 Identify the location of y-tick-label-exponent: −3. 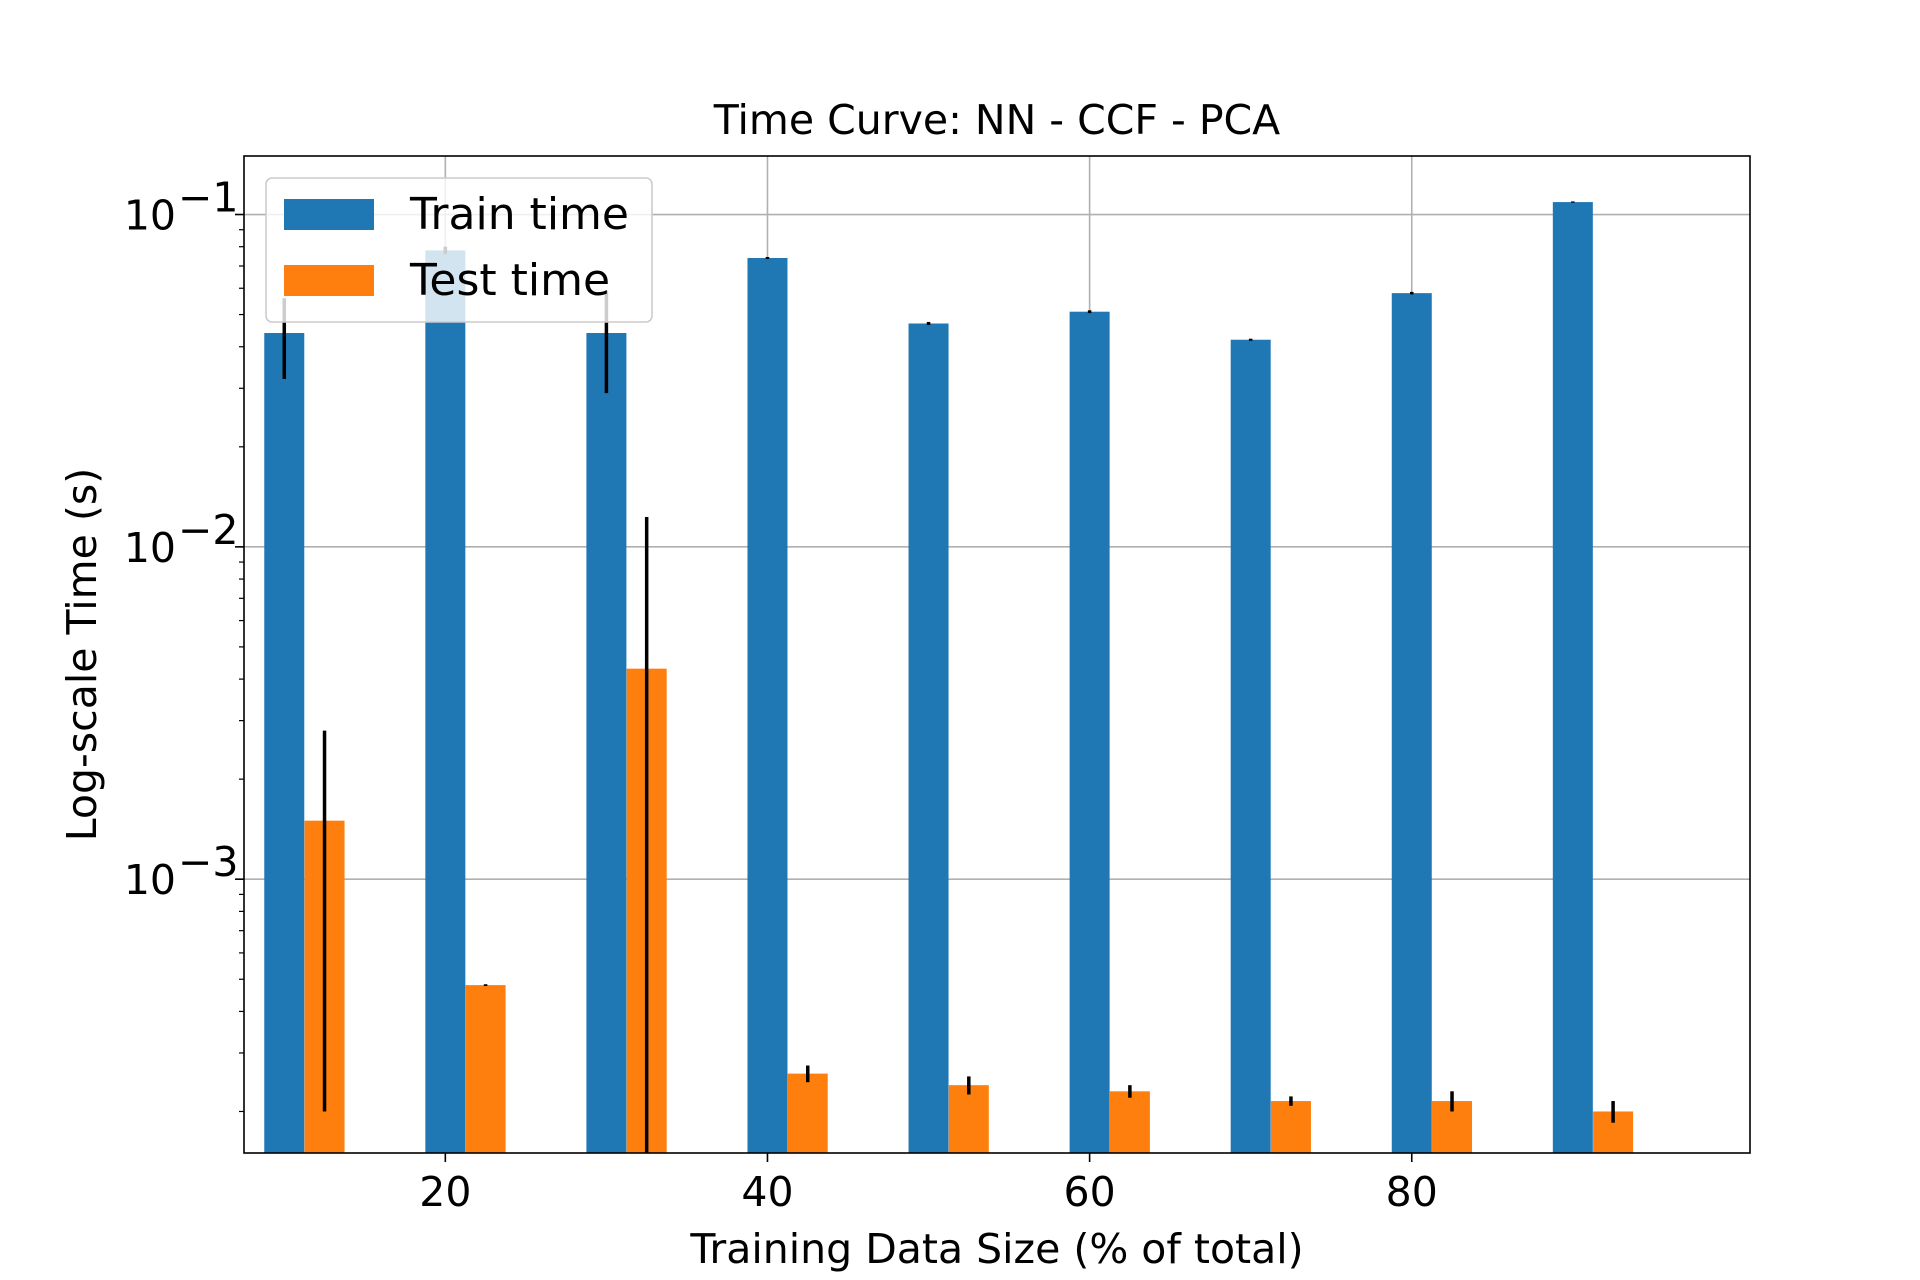
(208, 862).